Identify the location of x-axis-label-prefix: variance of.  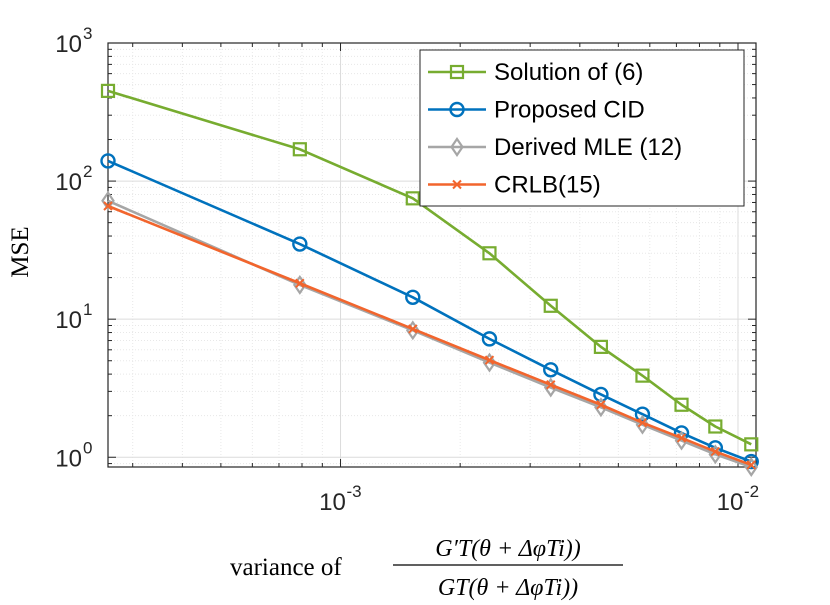
(286, 567).